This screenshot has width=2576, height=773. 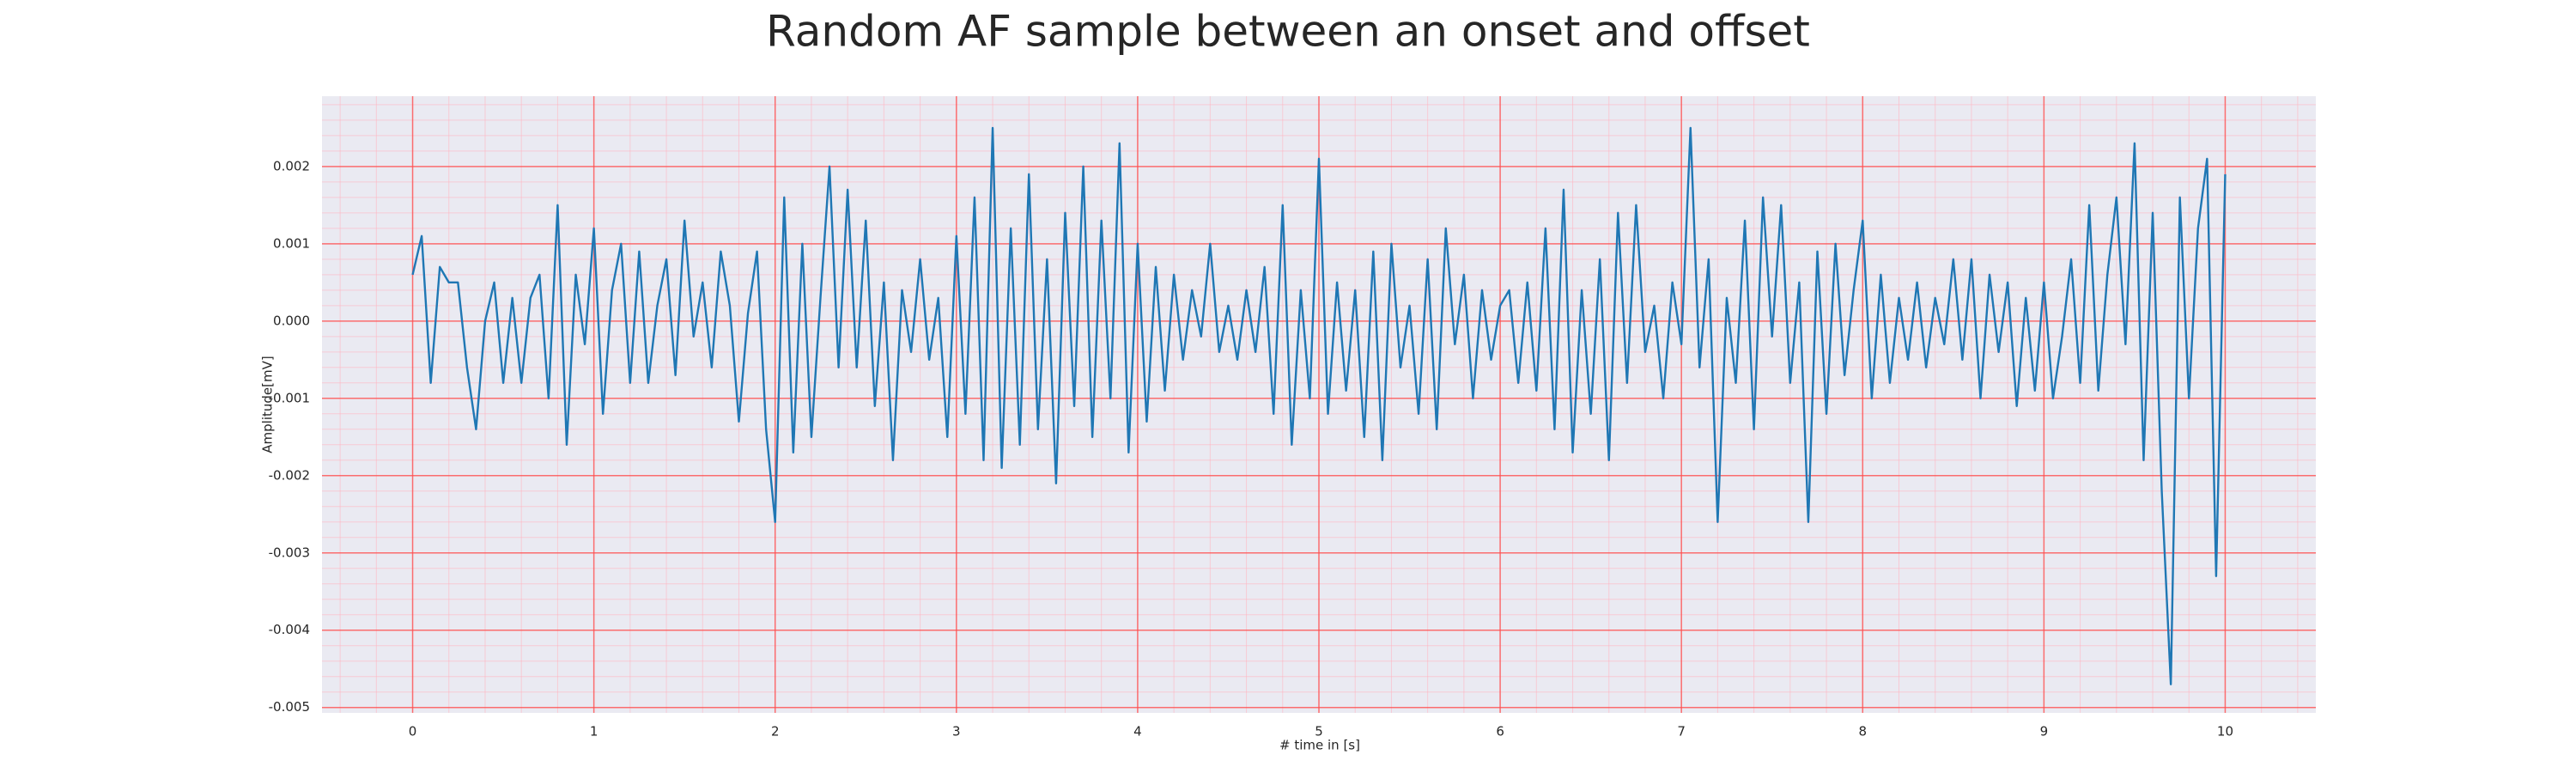 What do you see at coordinates (290, 629) in the screenshot?
I see `y-tick-label: -0.004` at bounding box center [290, 629].